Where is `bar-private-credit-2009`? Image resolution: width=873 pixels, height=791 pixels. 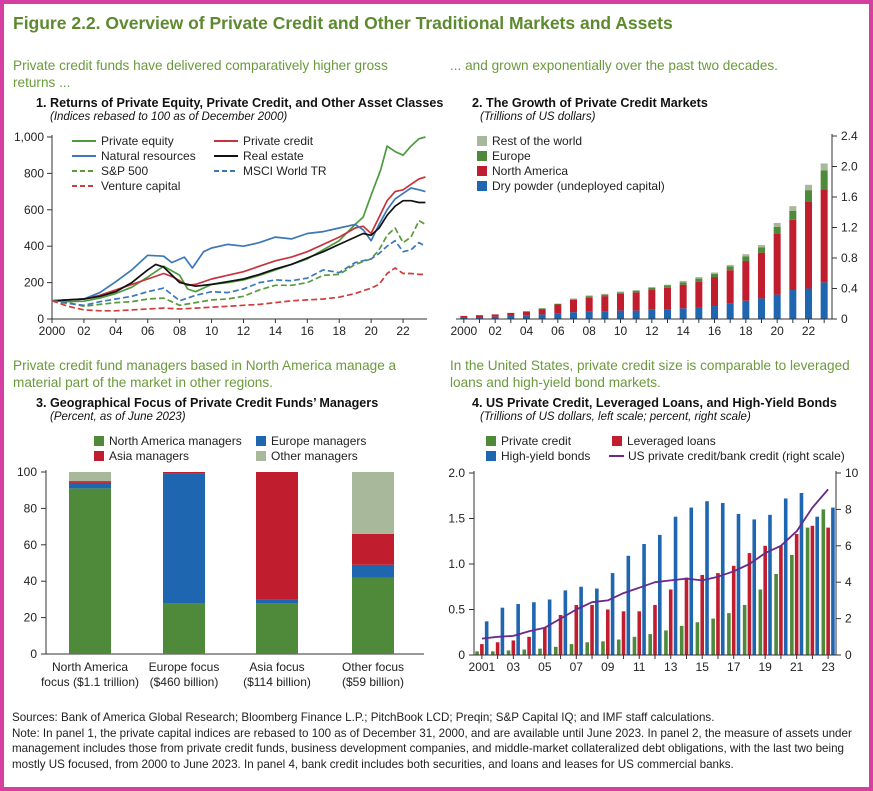
bar-private-credit-2009 is located at coordinates (603, 648).